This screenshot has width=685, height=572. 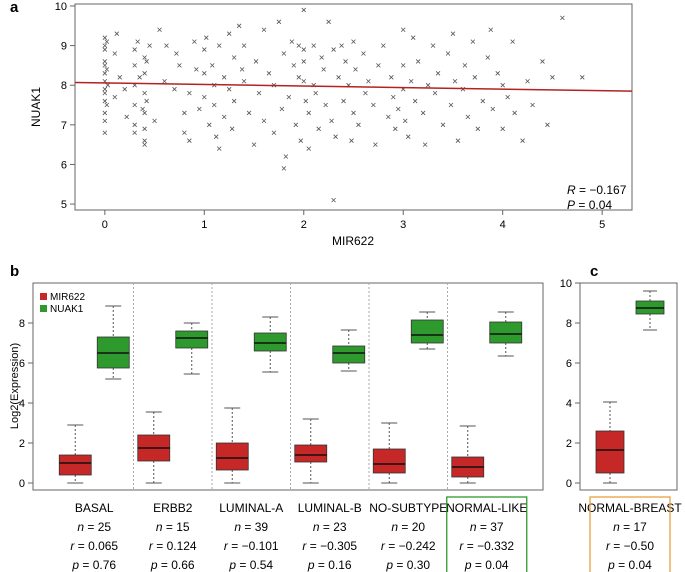 I want to click on group-r: r = −0.50, so click(x=630, y=546).